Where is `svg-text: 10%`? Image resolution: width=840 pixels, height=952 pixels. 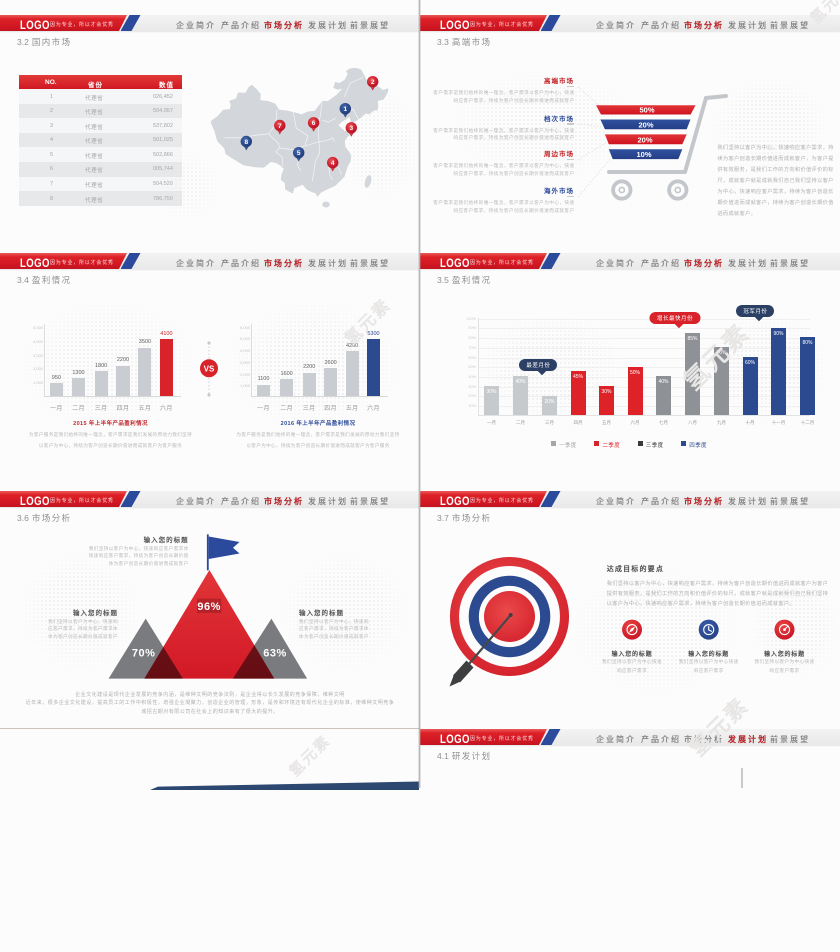
svg-text: 10% is located at coordinates (643, 154).